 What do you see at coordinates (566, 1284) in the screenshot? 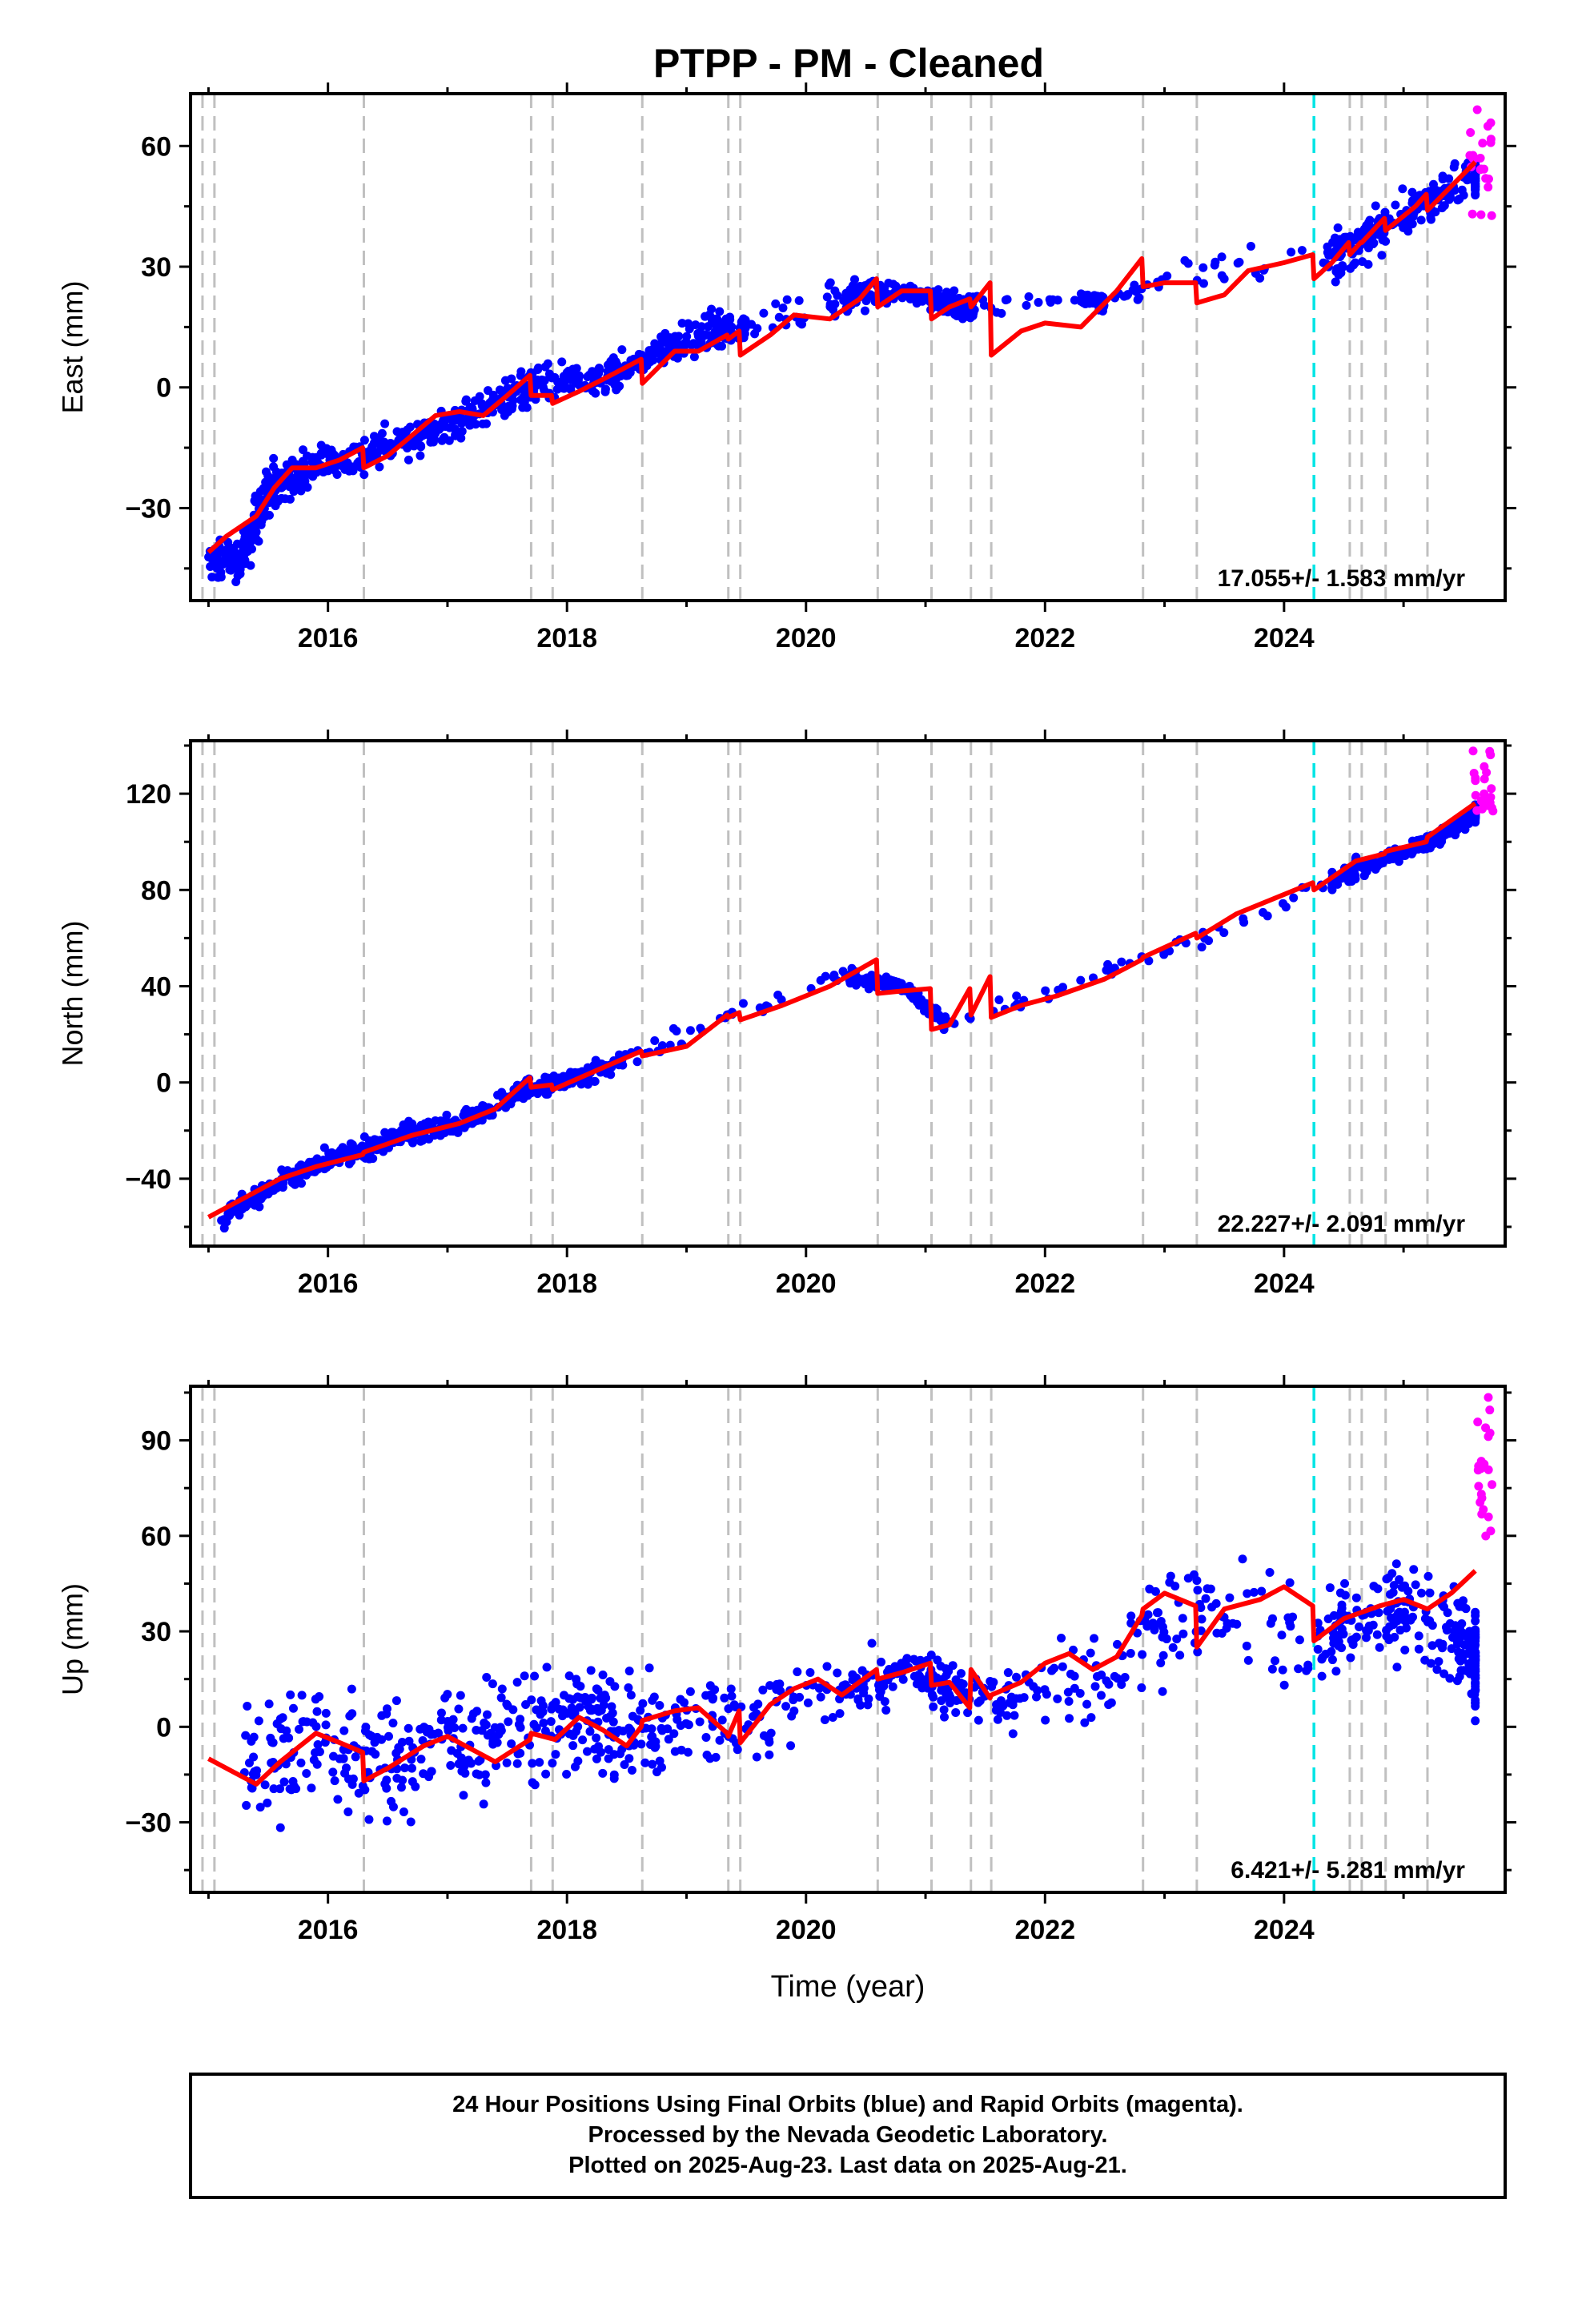
I see `north-x-tick-label: 2018` at bounding box center [566, 1284].